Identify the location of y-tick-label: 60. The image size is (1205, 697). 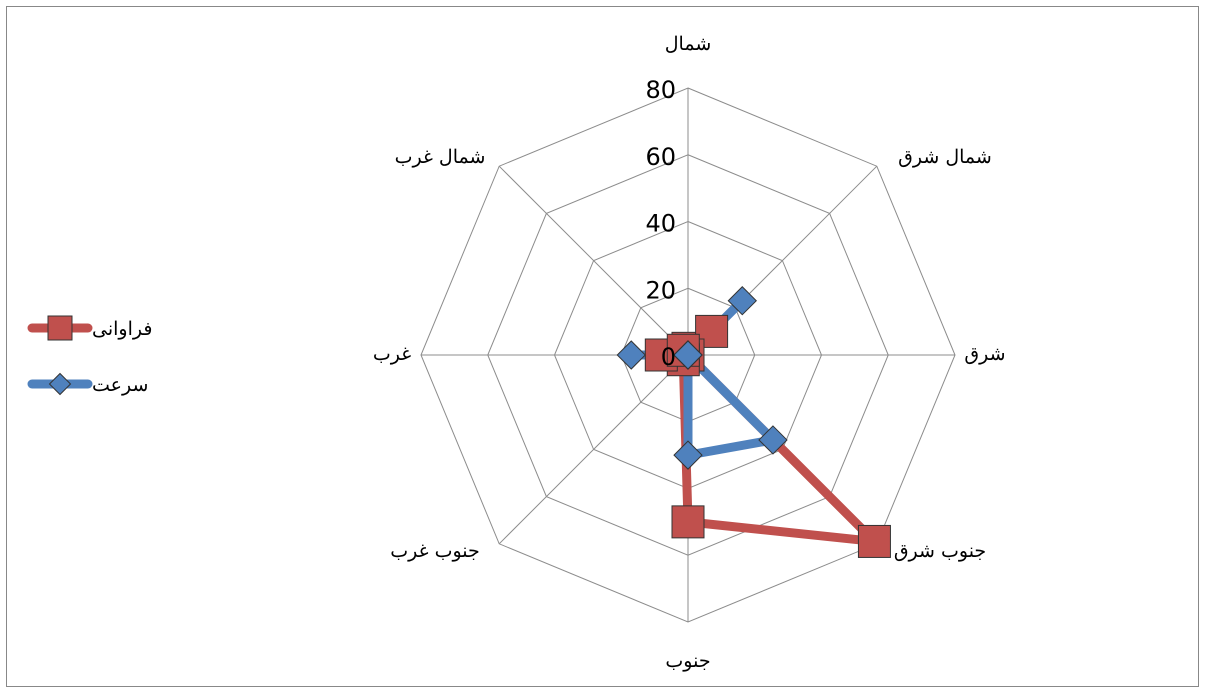
(660, 157).